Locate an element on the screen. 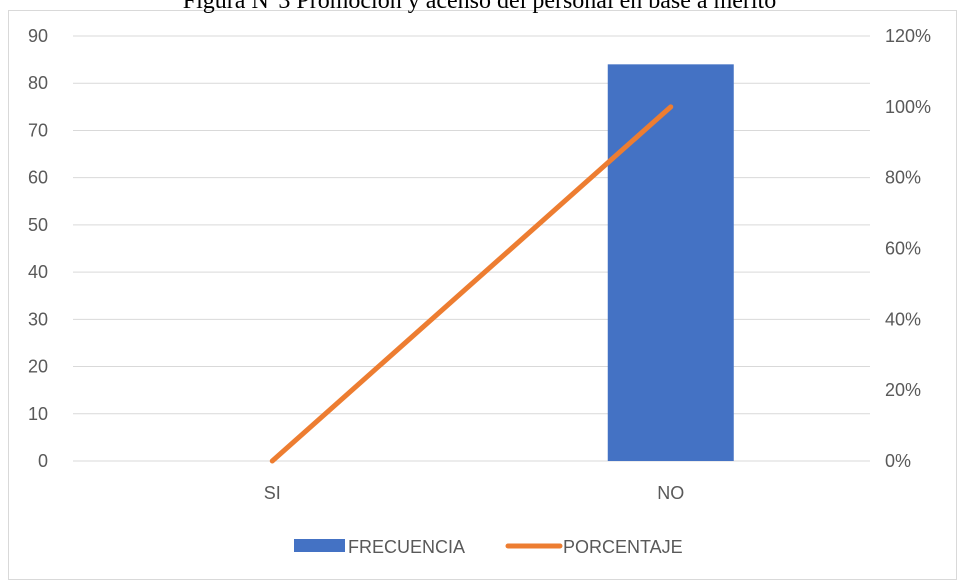 This screenshot has width=959, height=582. left-tick-label: 60 is located at coordinates (38, 178).